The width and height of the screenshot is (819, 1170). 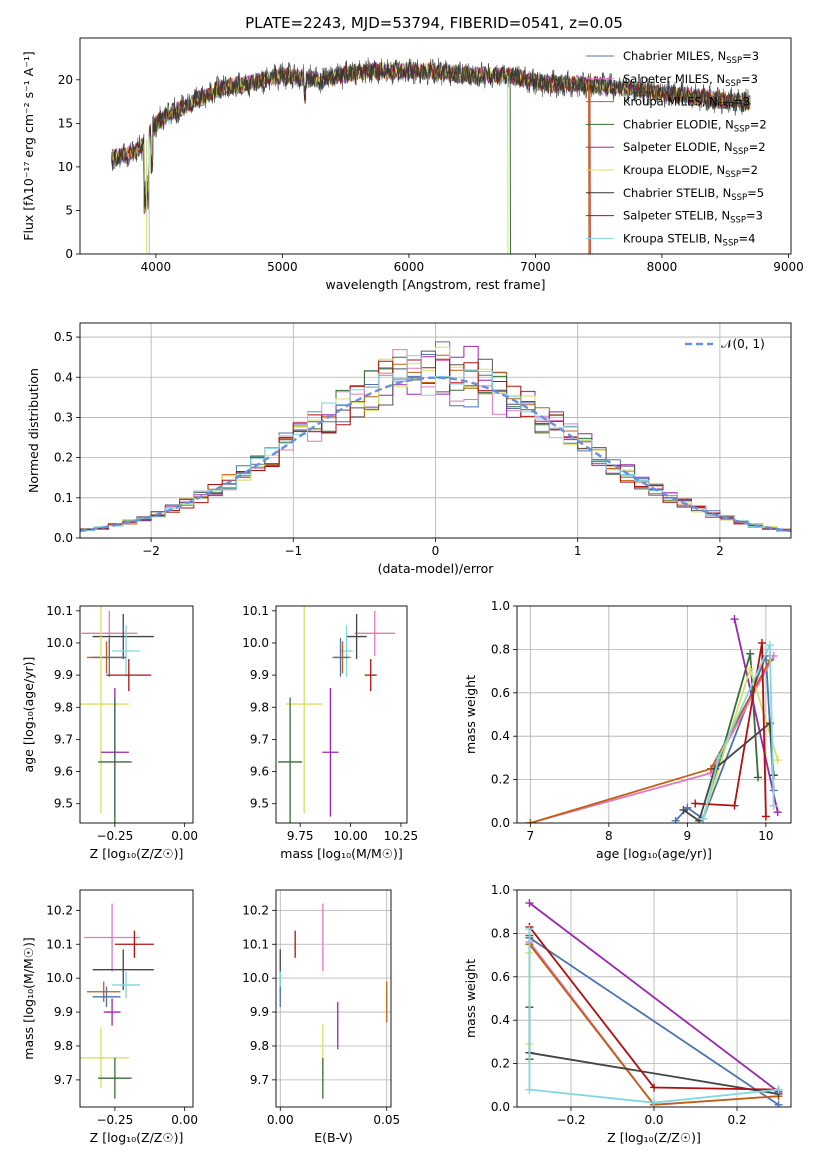 I want to click on x-tick-label: 9.75, so click(x=300, y=836).